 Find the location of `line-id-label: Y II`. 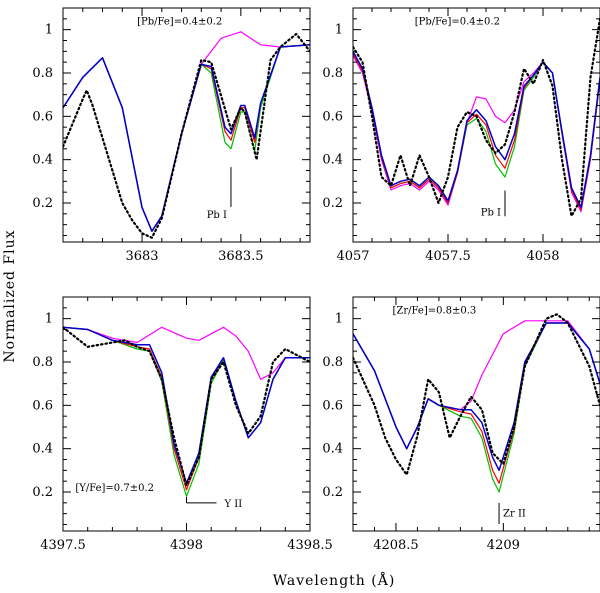

line-id-label: Y II is located at coordinates (233, 504).